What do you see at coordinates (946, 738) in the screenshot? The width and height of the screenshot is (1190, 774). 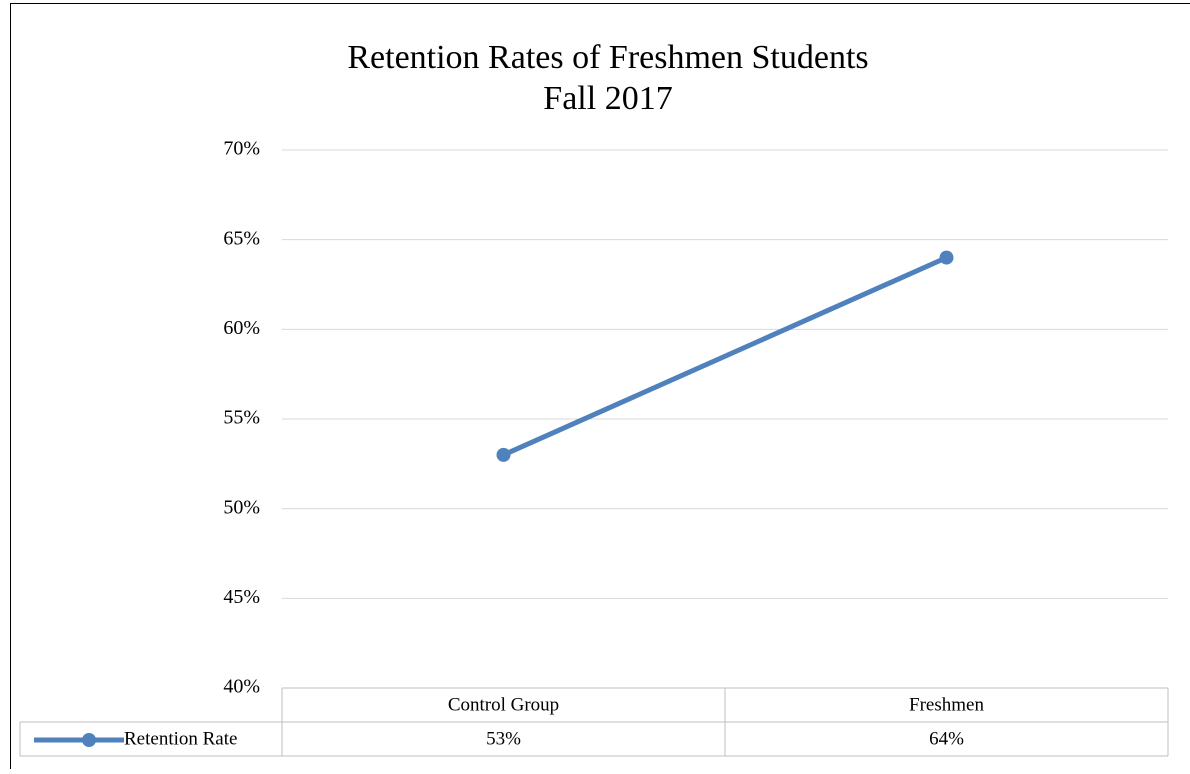 I see `table-value: 64%` at bounding box center [946, 738].